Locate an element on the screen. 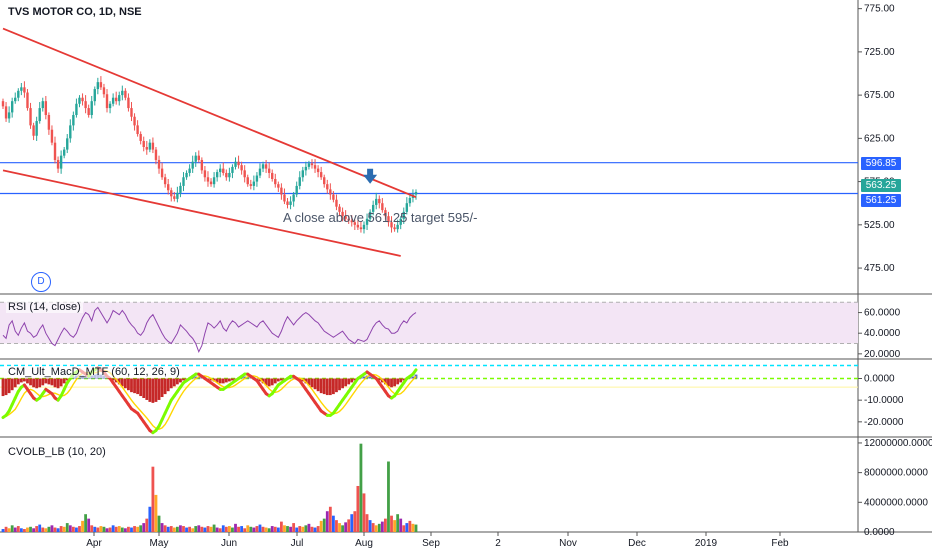 The image size is (932, 550). x-tick-label: Dec is located at coordinates (637, 543).